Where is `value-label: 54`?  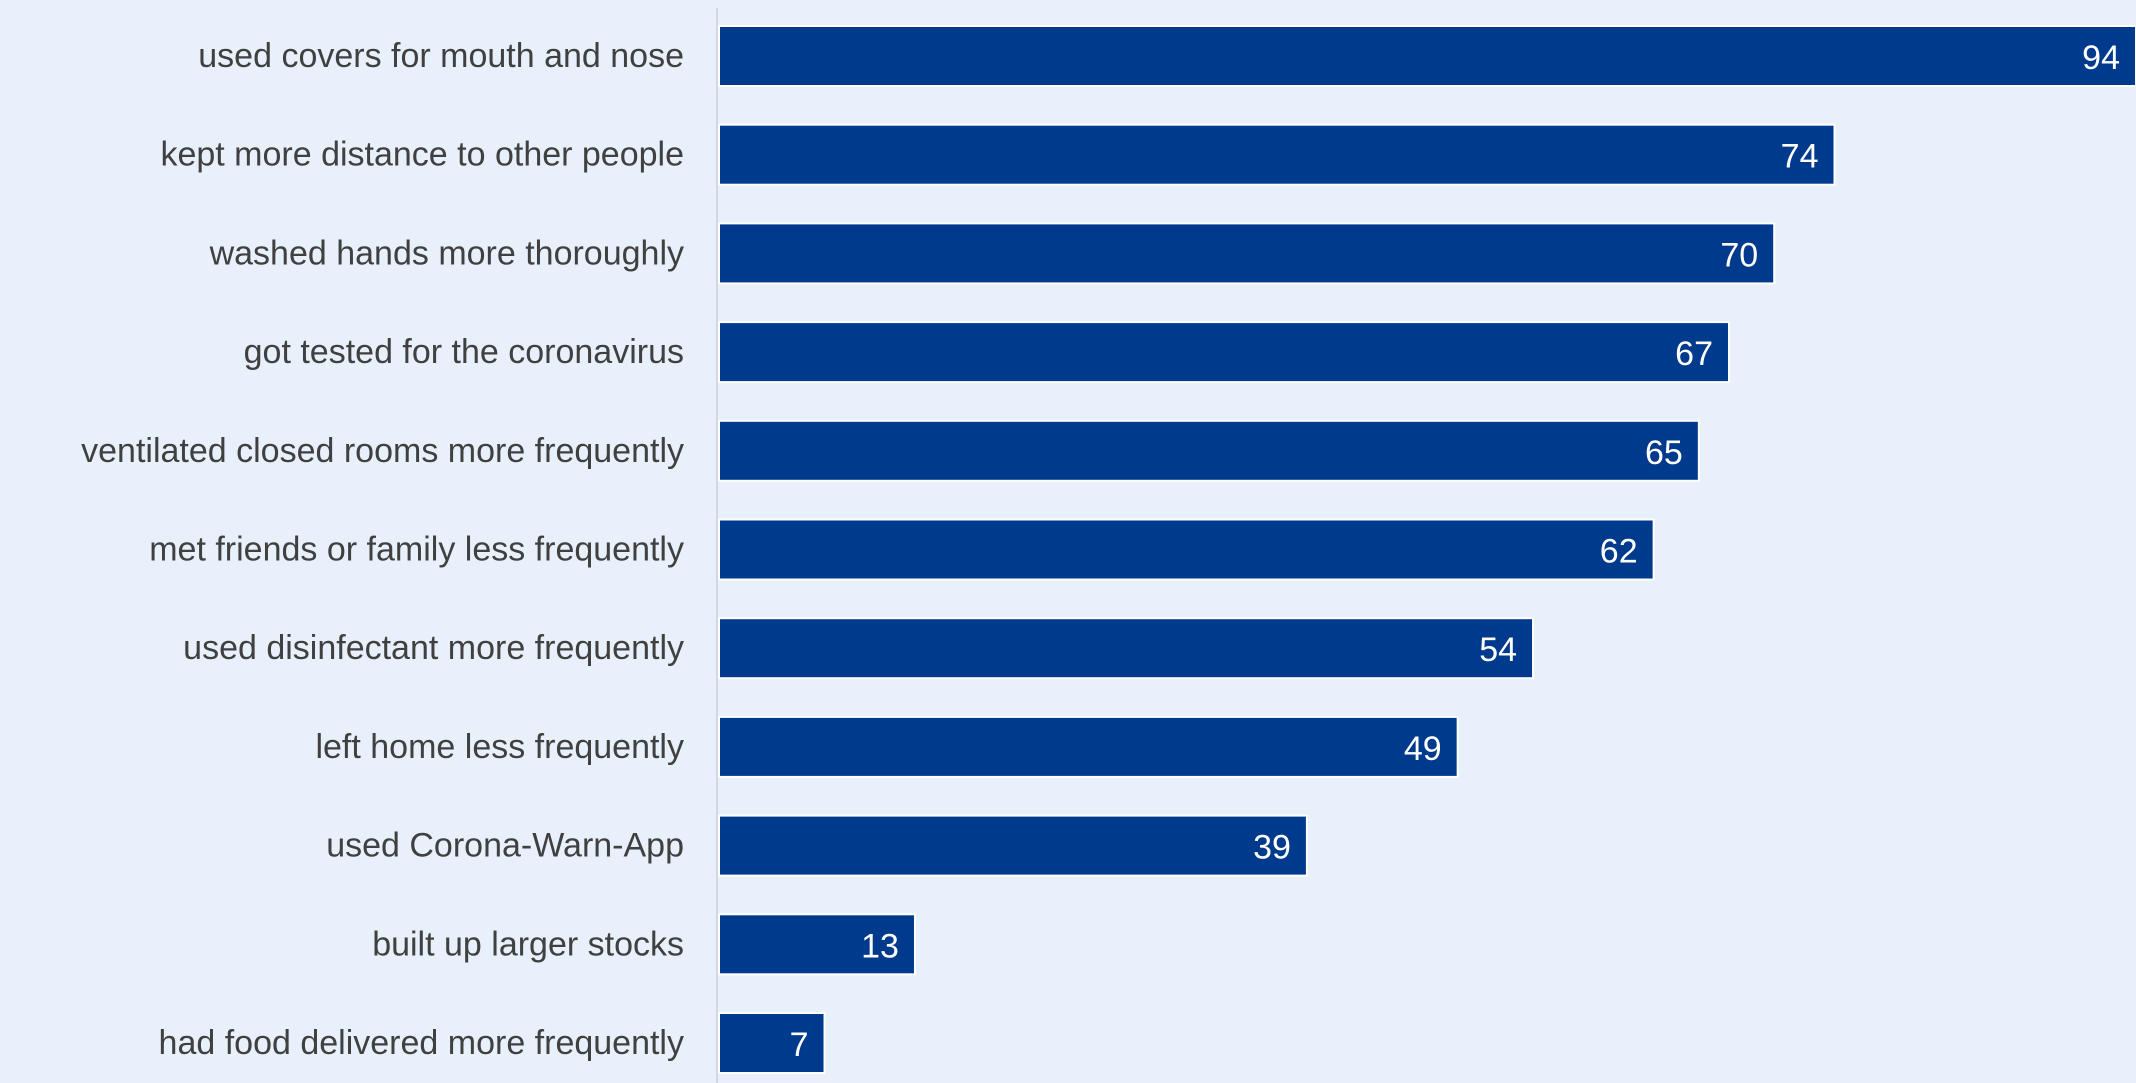 value-label: 54 is located at coordinates (1498, 650).